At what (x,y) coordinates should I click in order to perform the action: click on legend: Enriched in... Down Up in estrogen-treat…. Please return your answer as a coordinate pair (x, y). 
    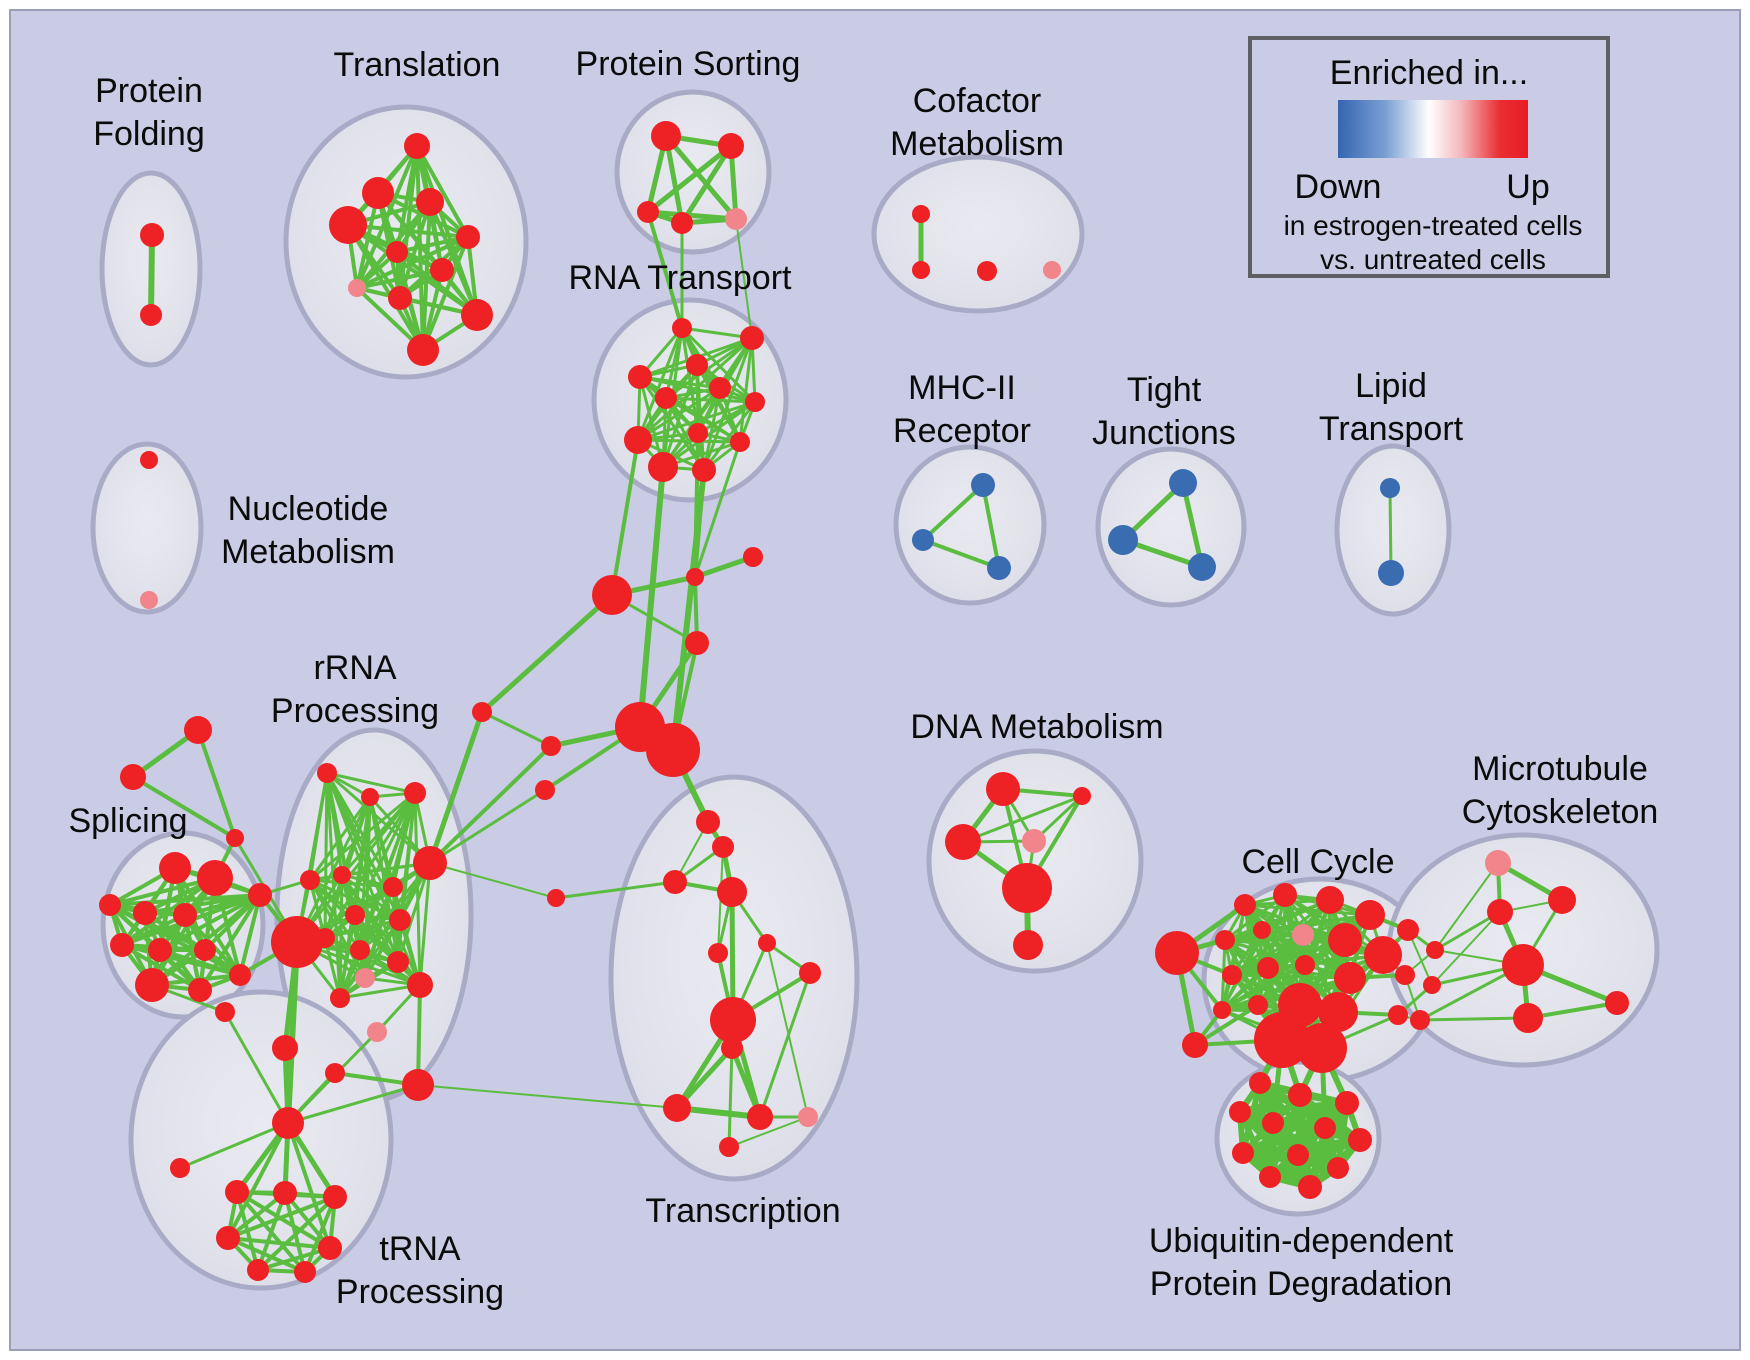
    Looking at the image, I should click on (1429, 157).